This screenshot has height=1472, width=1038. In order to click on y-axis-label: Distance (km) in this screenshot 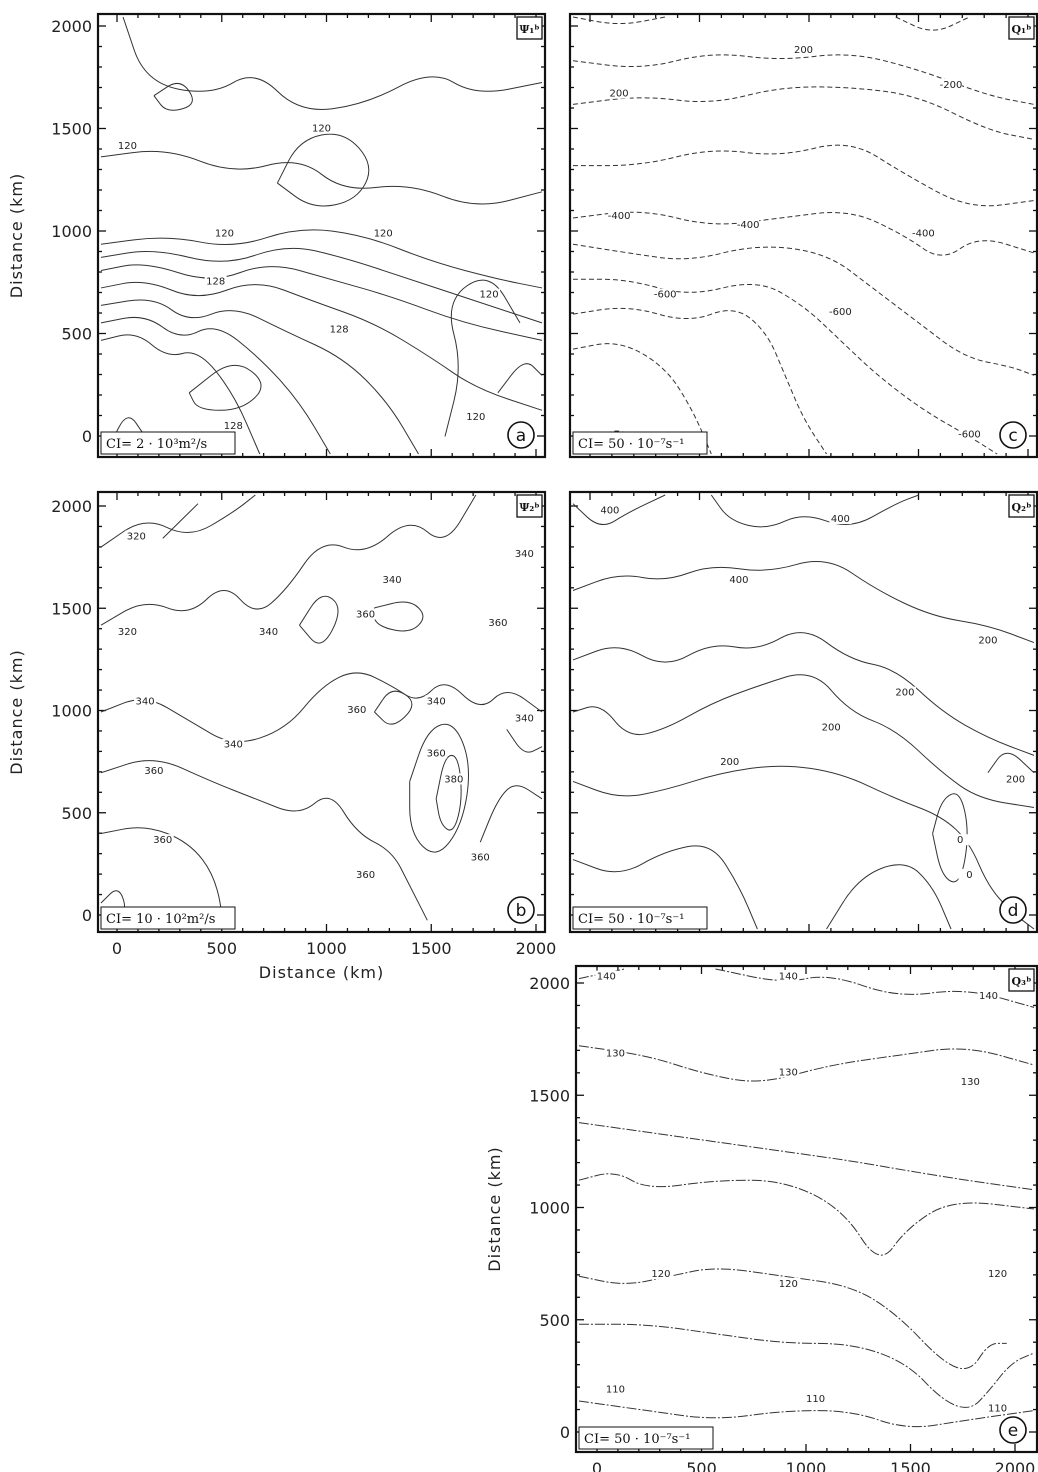, I will do `click(16, 711)`.